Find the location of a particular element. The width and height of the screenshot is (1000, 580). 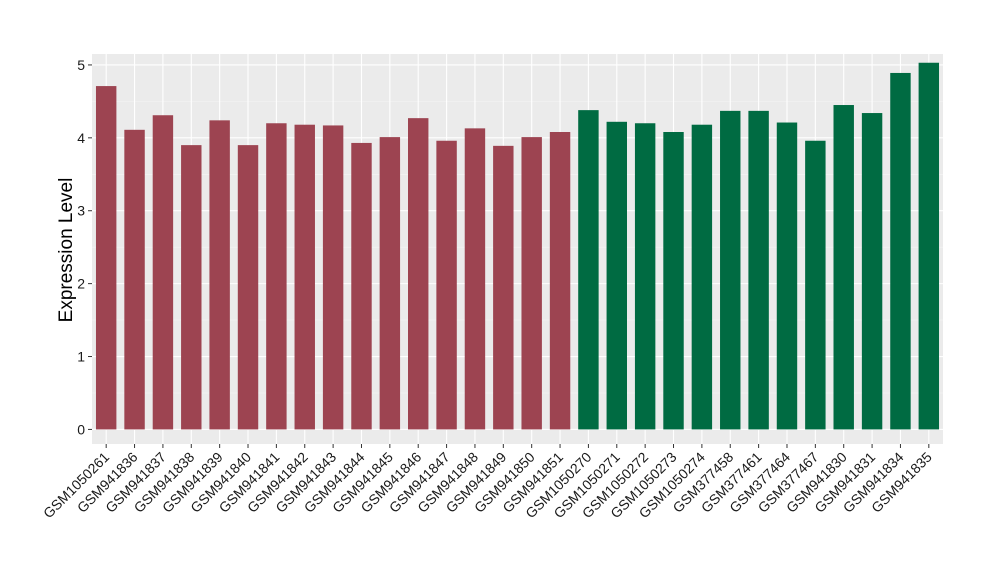

y-tick-label: 0 is located at coordinates (81, 429).